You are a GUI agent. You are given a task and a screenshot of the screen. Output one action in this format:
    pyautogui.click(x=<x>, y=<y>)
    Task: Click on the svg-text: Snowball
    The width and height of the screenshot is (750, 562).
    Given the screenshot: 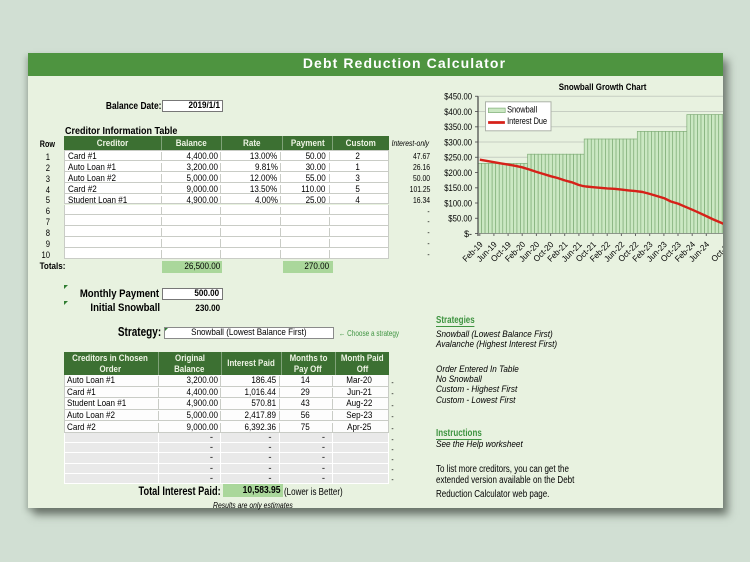 What is the action you would take?
    pyautogui.click(x=522, y=110)
    